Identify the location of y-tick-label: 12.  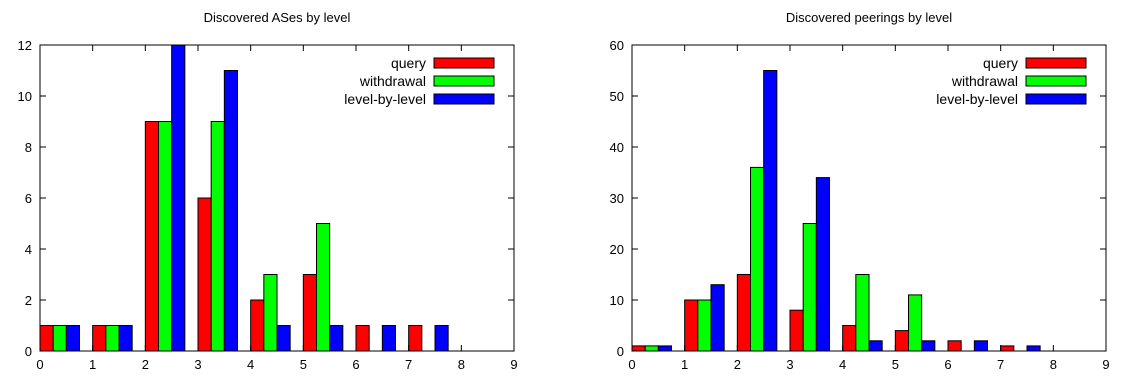
(25, 45).